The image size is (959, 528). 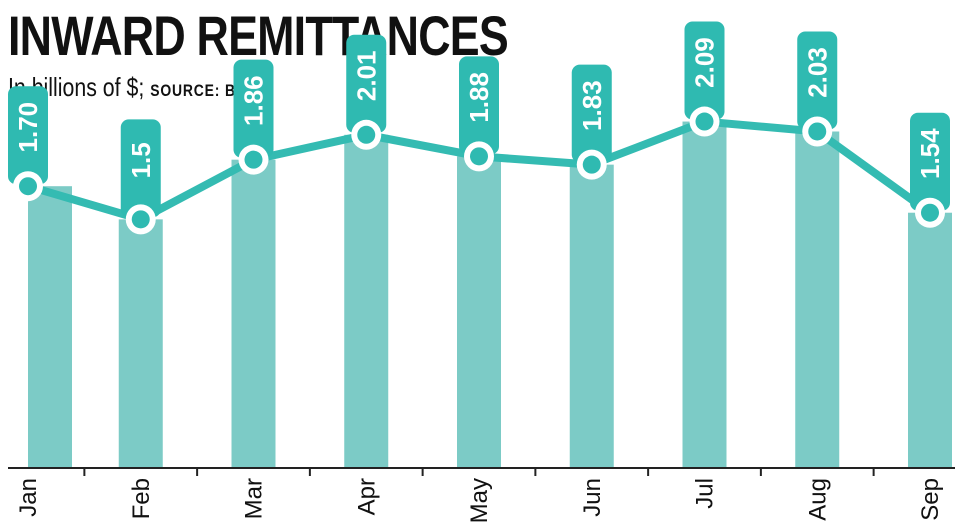 What do you see at coordinates (592, 105) in the screenshot?
I see `data-label-jun: 1.83` at bounding box center [592, 105].